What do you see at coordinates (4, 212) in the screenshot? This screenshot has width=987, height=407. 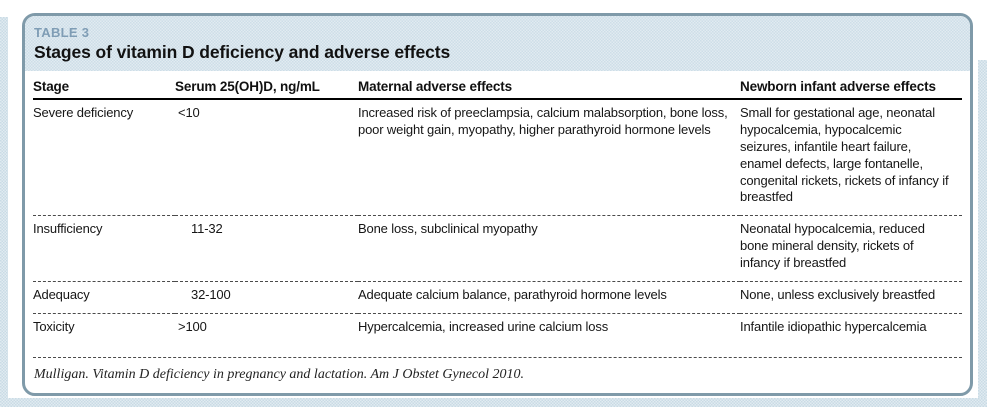 I see `page-edge-strip-left` at bounding box center [4, 212].